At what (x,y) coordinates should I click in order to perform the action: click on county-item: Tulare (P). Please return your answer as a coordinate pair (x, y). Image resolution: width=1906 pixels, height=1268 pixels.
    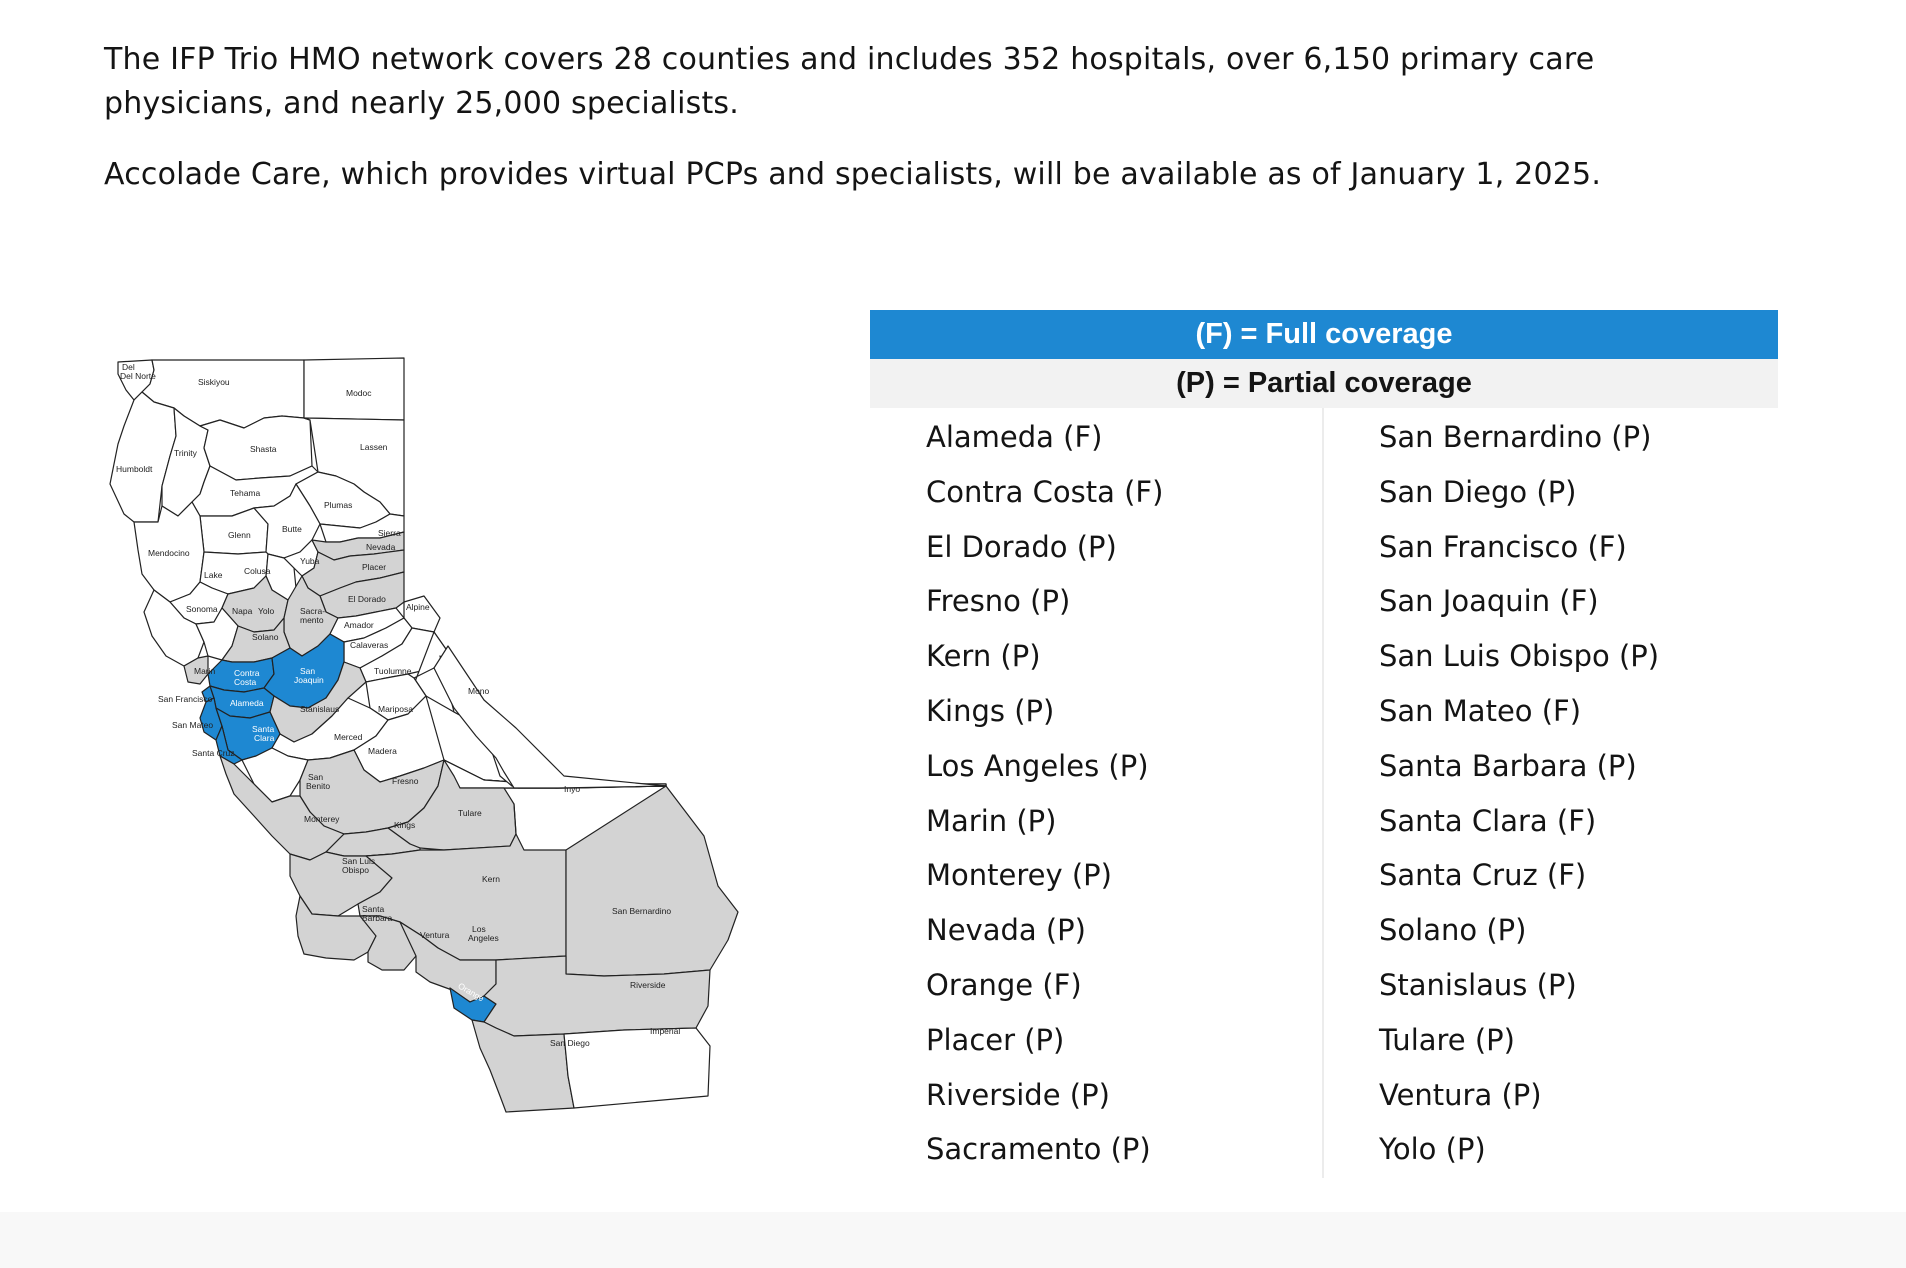
    Looking at the image, I should click on (1447, 1039).